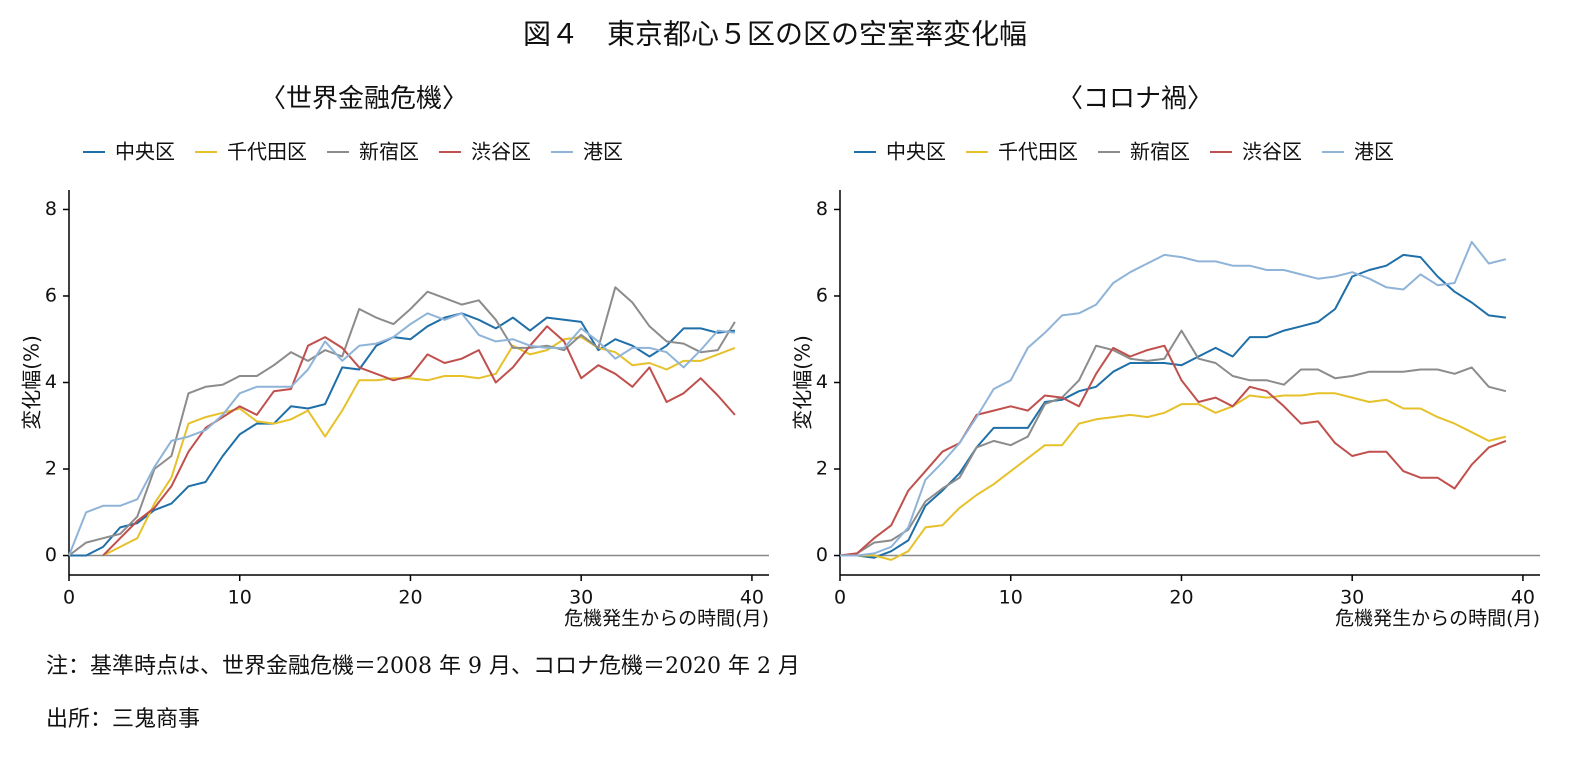  Describe the element at coordinates (1135, 99) in the screenshot. I see `chart-title: 〈コロナ禍〉` at that location.